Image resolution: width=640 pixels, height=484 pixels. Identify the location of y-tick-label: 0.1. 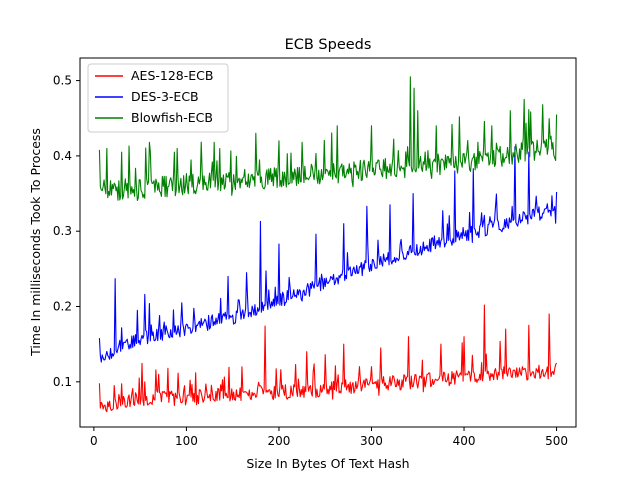
(62, 382).